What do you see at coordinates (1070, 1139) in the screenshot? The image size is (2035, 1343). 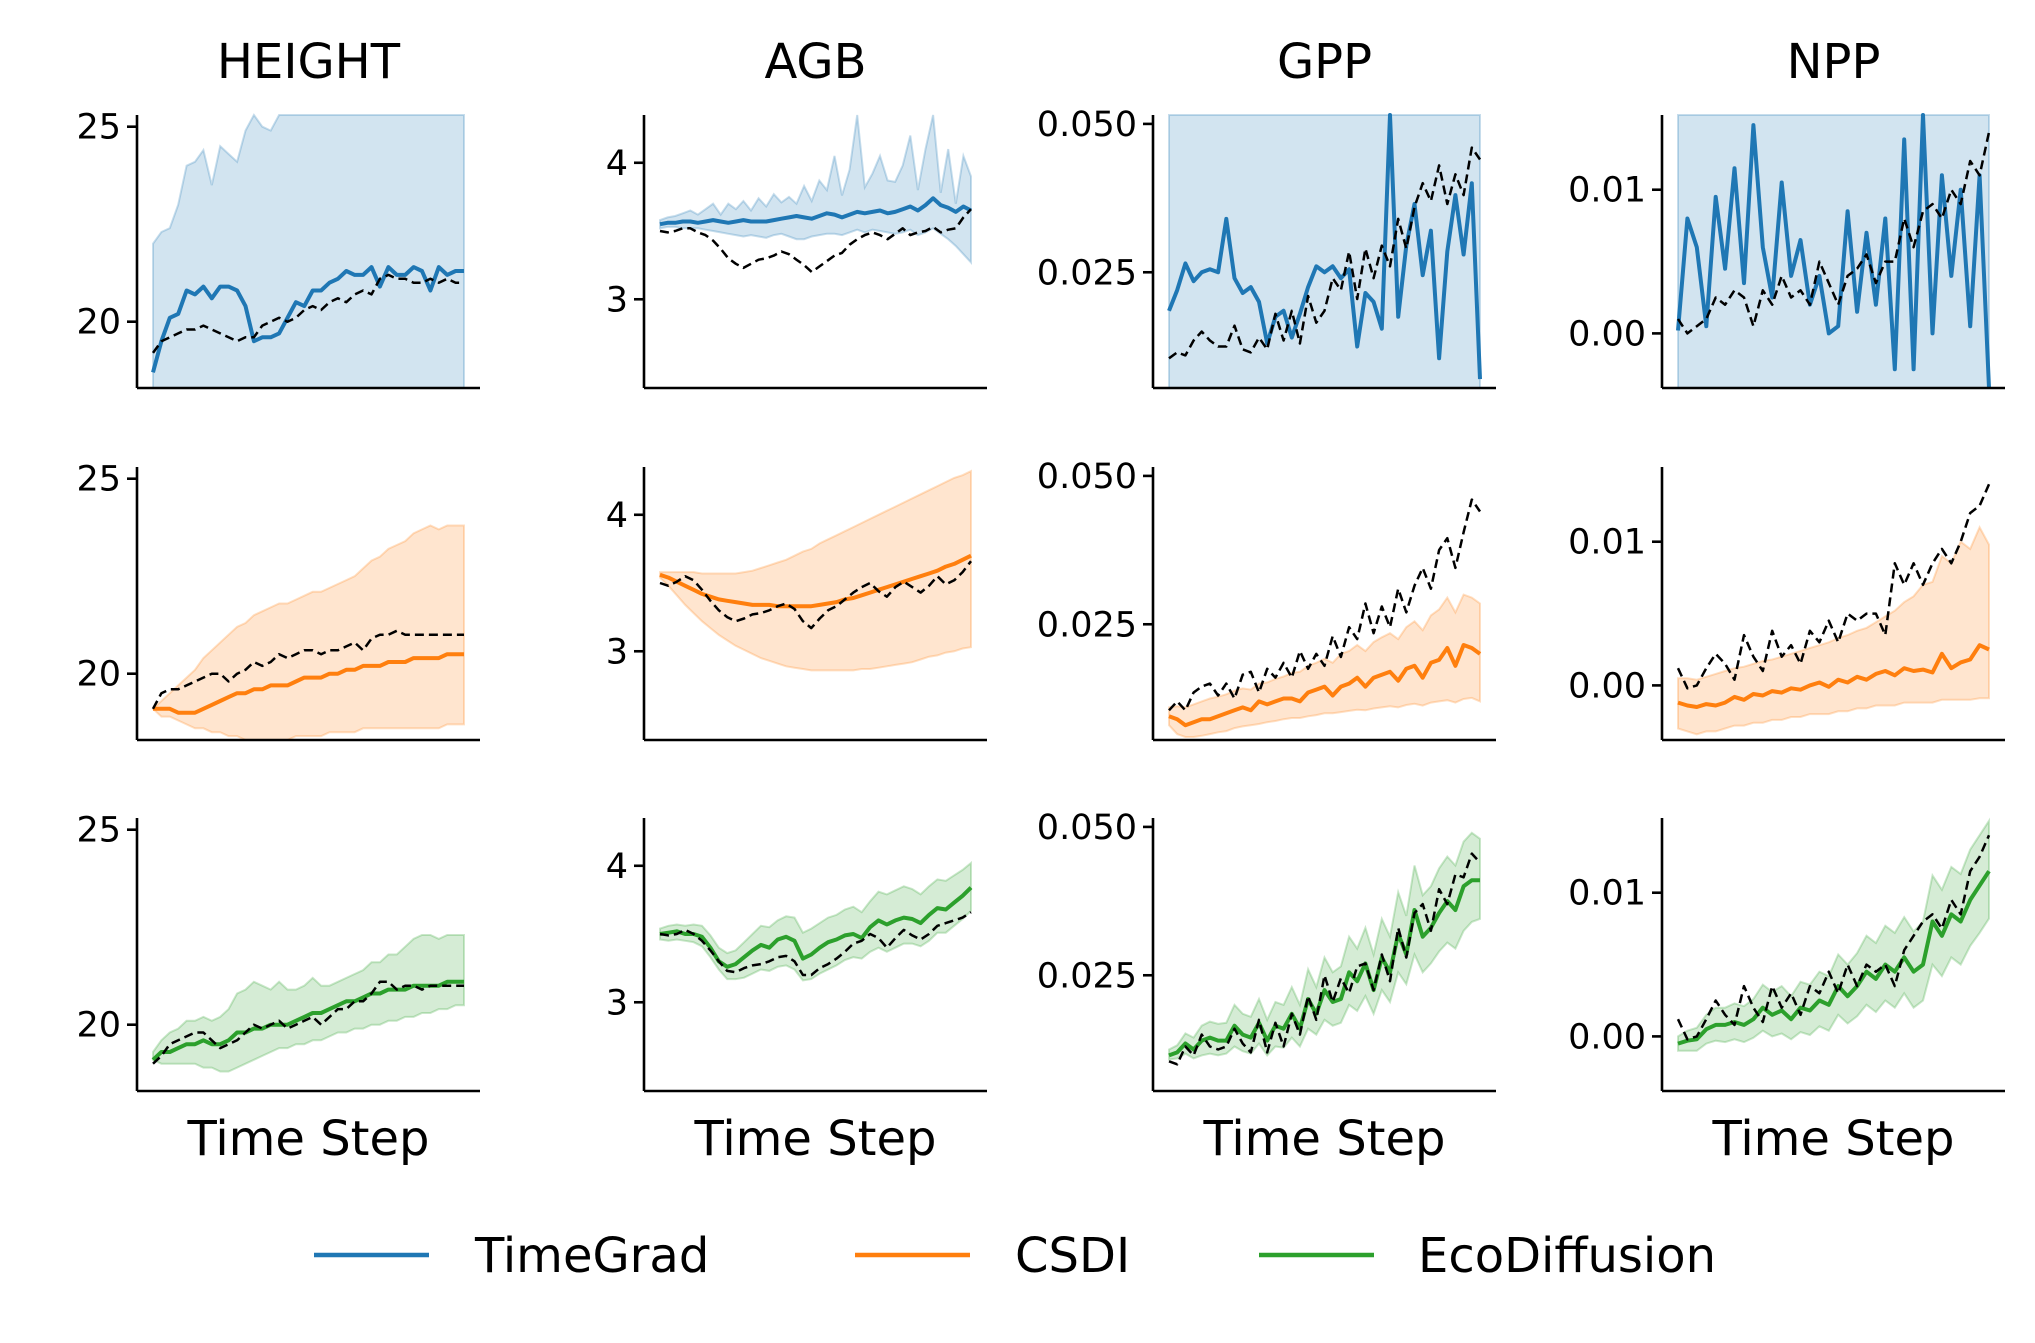 I see `x-axis-labels: Time Step Time Step Time Step Time Step` at bounding box center [1070, 1139].